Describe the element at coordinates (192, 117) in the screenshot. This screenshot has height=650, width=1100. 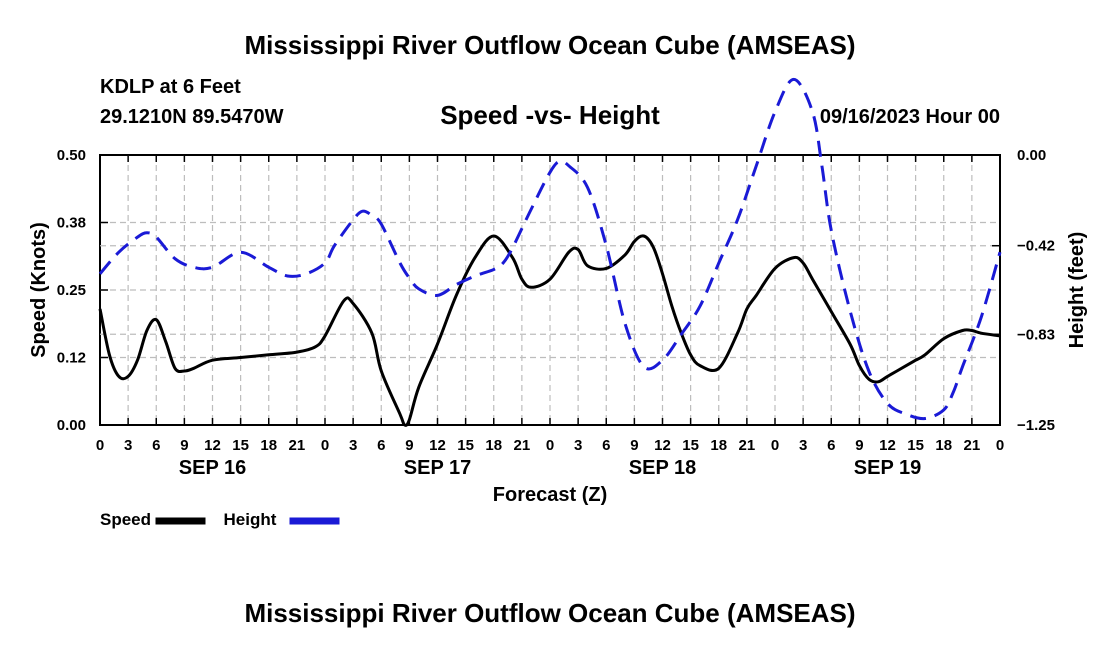
I see `coordinates-label: 29.1210N 89.5470W` at that location.